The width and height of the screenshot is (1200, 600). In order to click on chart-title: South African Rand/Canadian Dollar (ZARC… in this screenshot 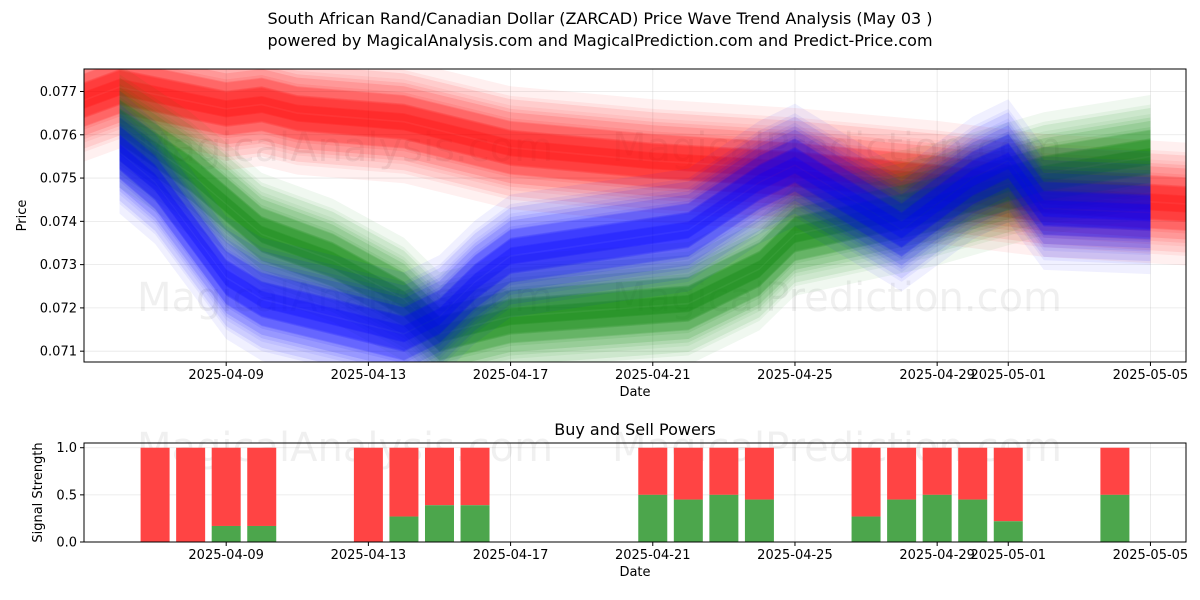, I will do `click(600, 18)`.